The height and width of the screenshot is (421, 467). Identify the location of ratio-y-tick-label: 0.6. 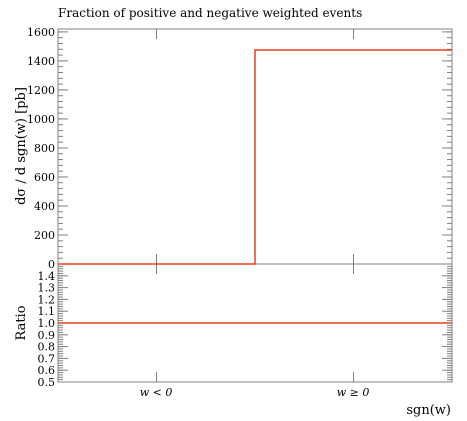
(47, 370).